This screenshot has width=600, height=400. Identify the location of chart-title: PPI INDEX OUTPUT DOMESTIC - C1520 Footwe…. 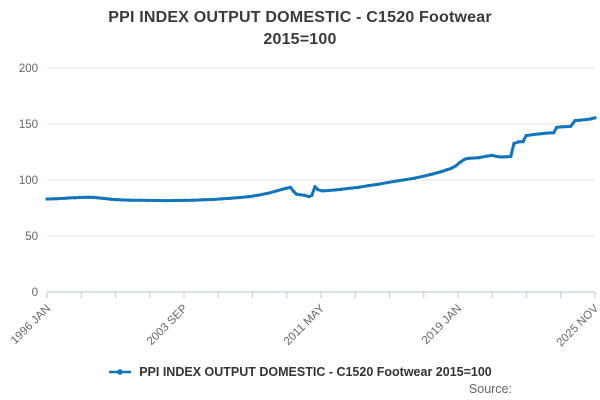
(300, 29).